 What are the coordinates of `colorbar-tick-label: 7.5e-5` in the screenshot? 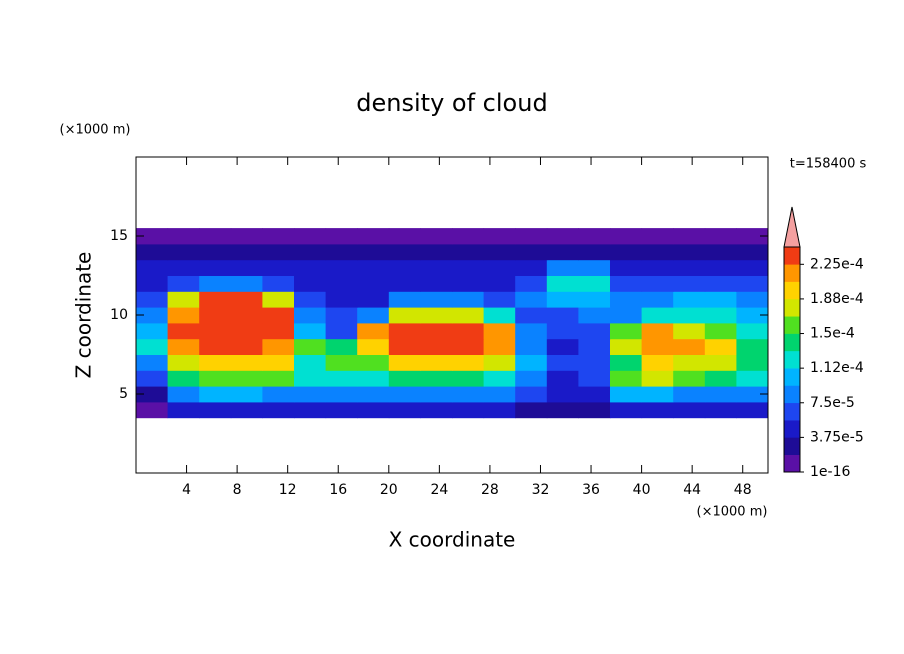 It's located at (832, 403).